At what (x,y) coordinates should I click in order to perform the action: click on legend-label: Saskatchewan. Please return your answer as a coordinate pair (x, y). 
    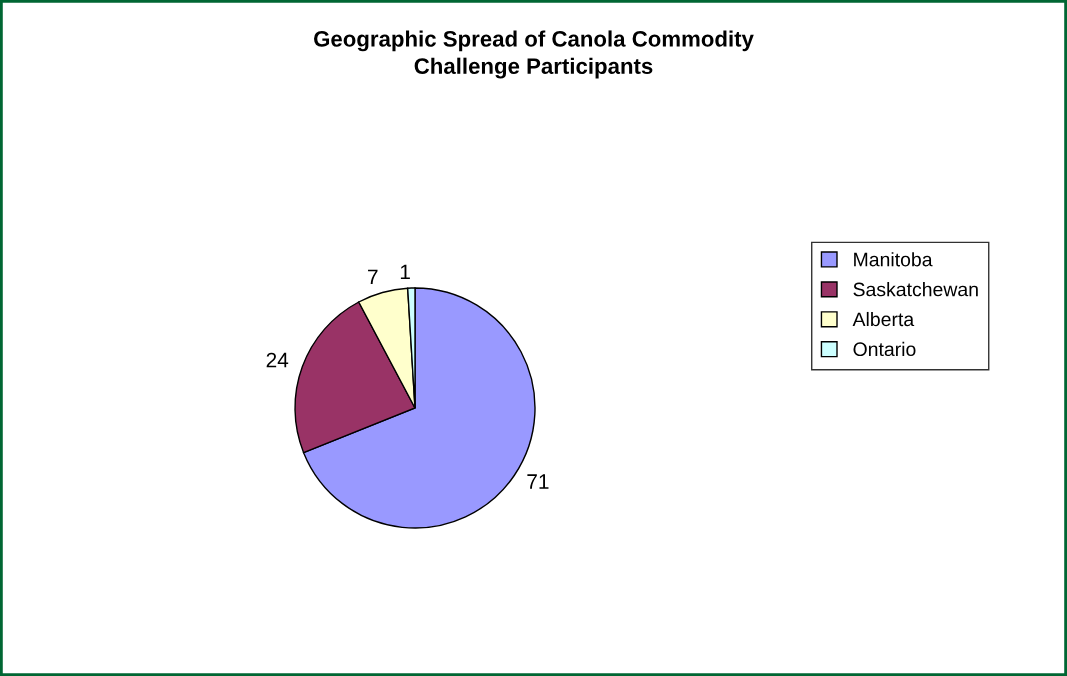
    Looking at the image, I should click on (915, 289).